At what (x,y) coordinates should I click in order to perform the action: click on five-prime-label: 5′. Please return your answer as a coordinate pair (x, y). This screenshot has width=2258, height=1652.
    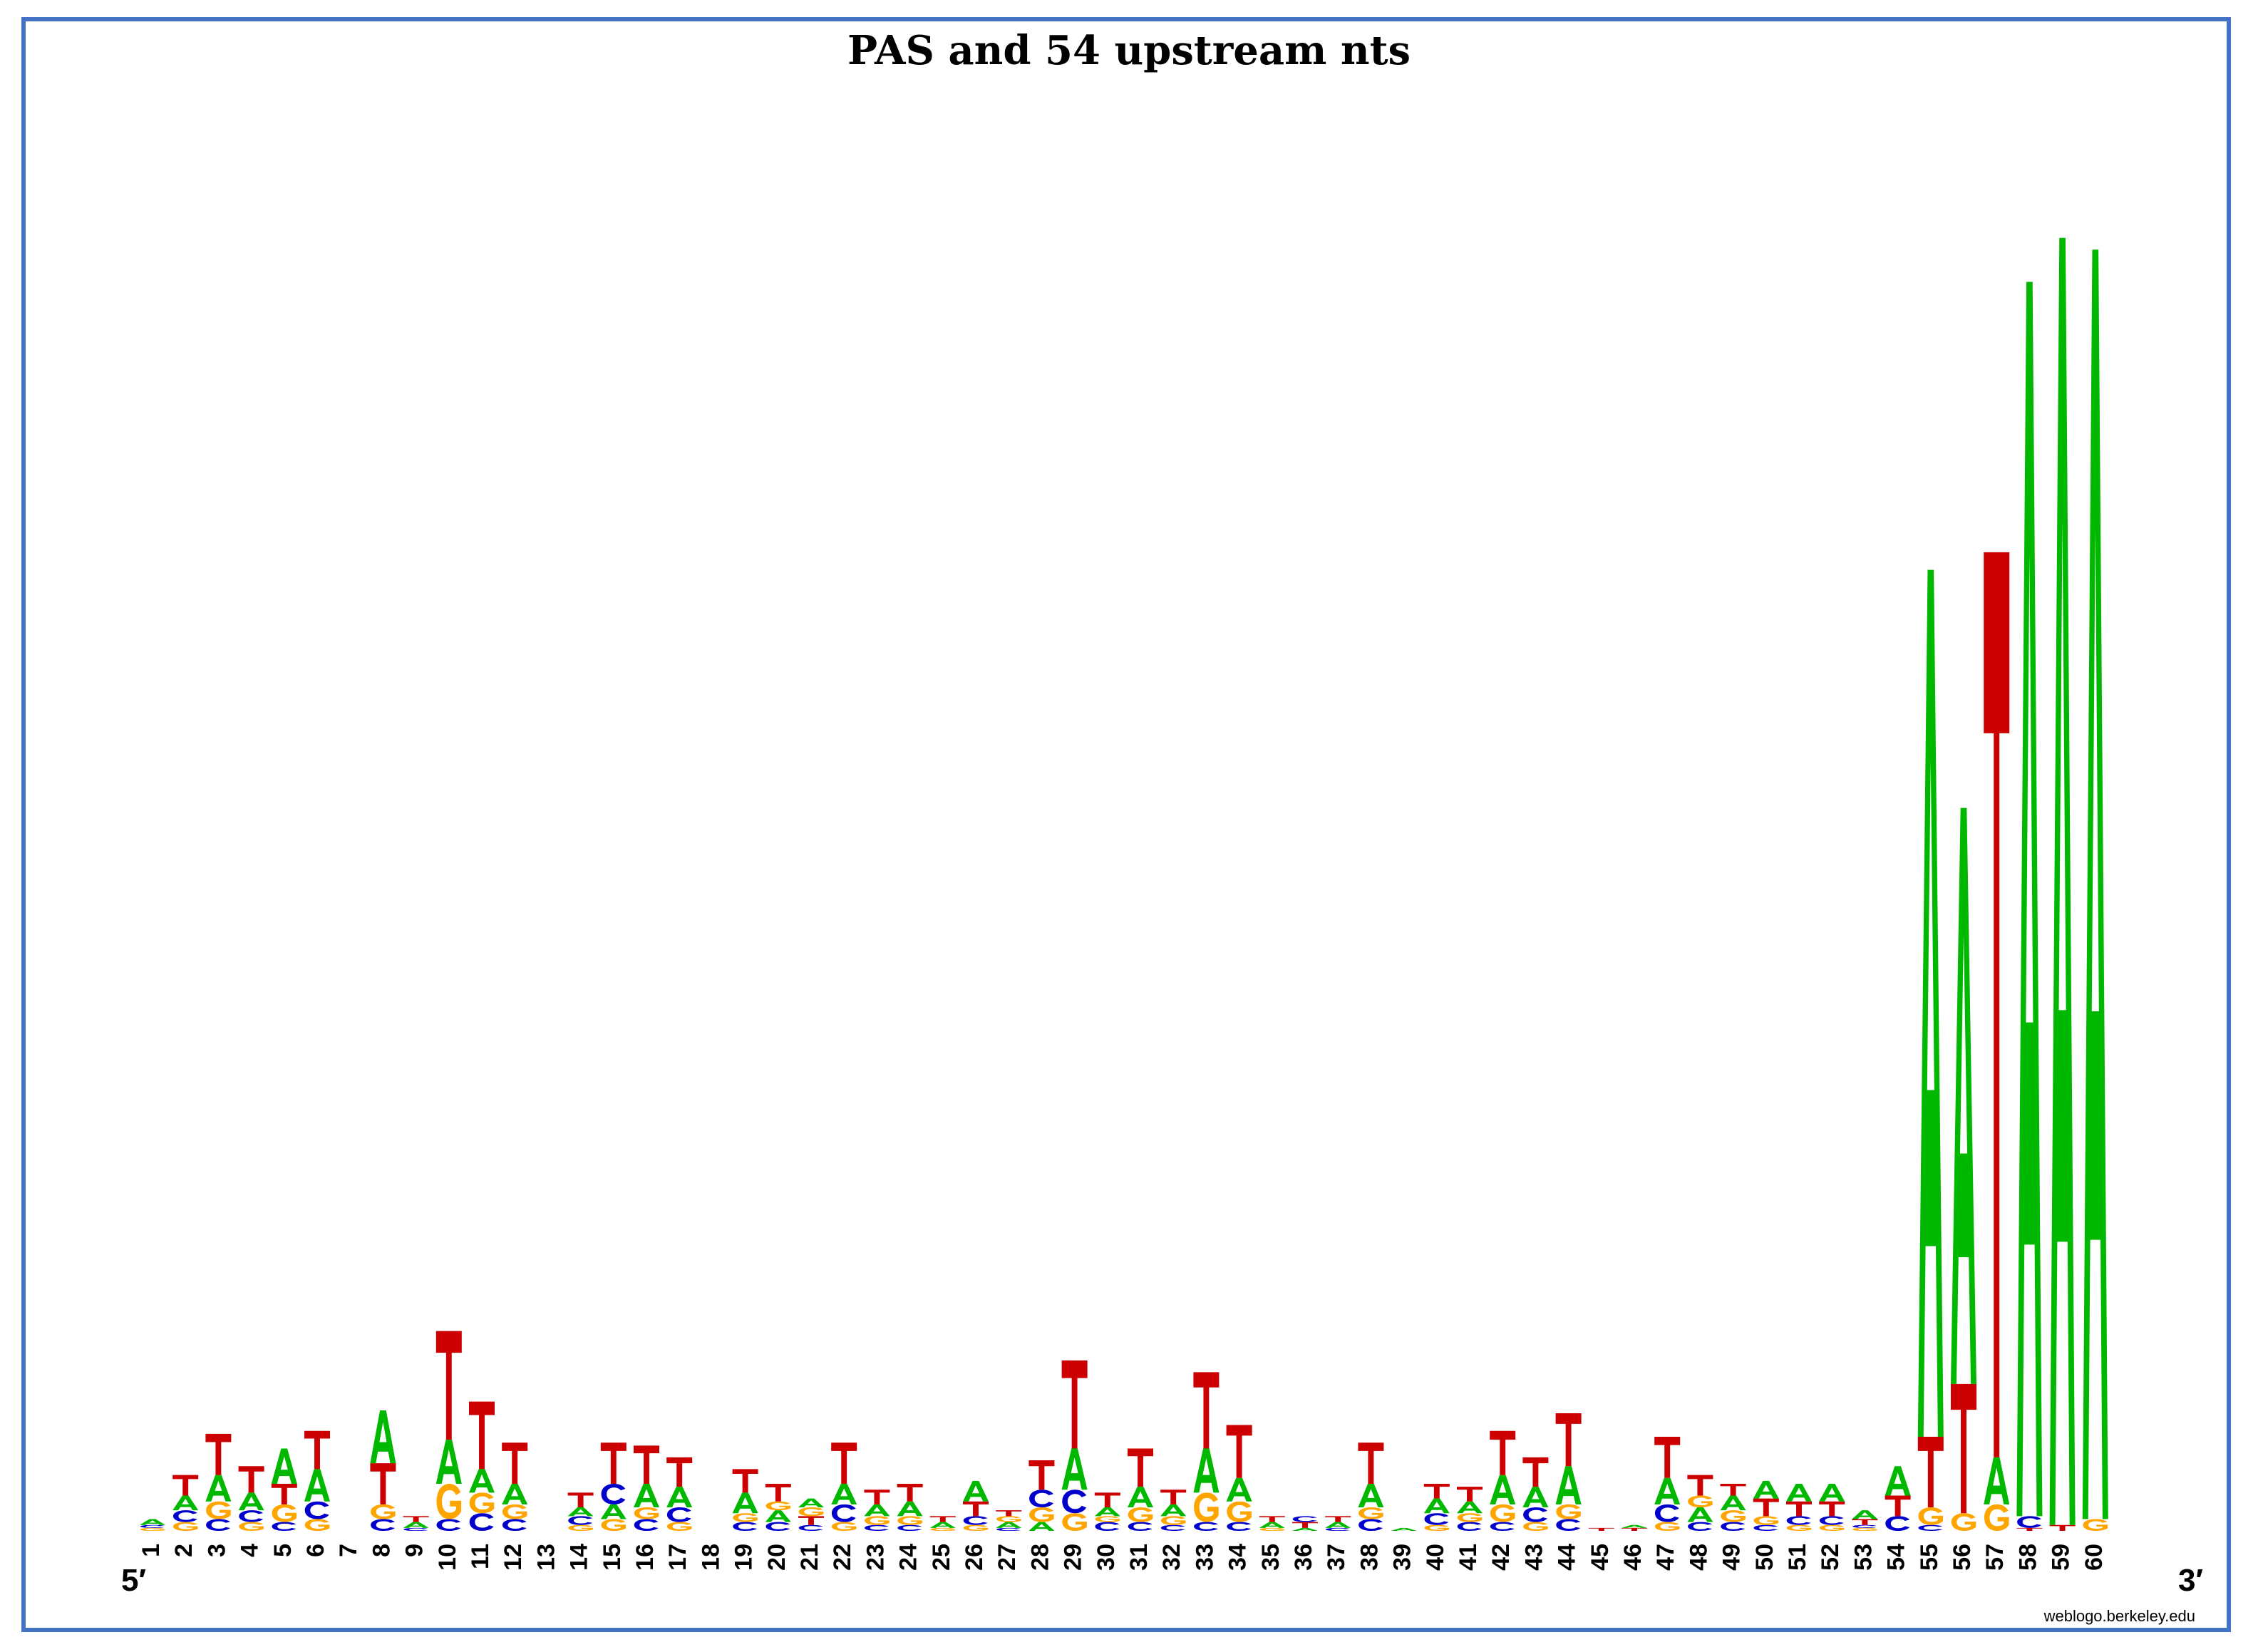
    Looking at the image, I should click on (133, 1580).